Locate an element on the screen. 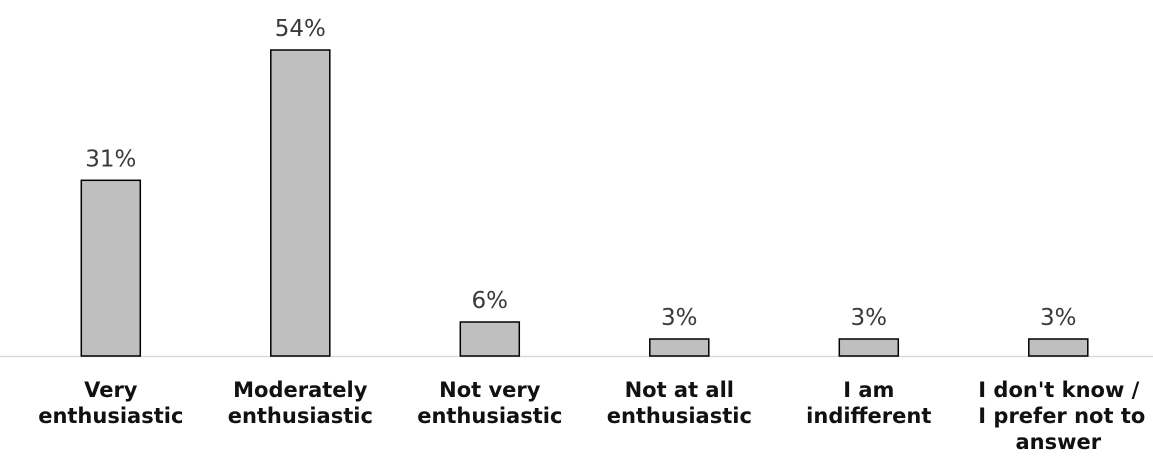  data-label: 31% is located at coordinates (110, 159).